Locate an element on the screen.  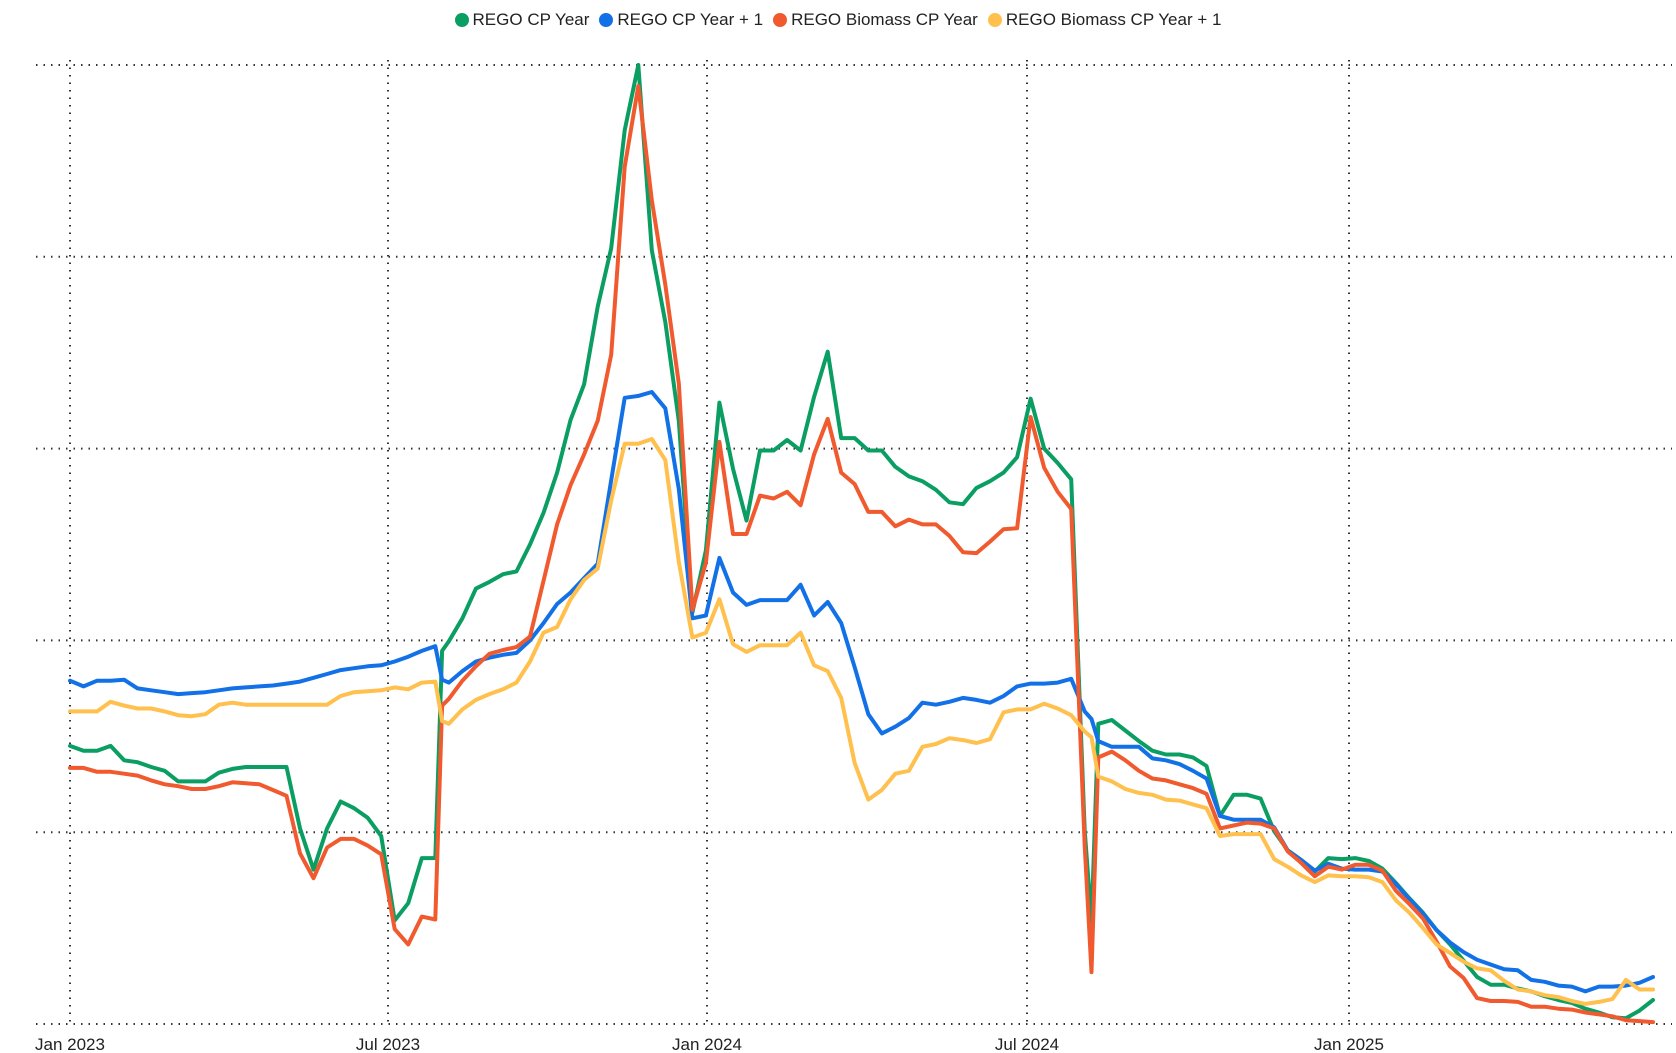
x-tick-label: Jan 2025 is located at coordinates (1349, 1044).